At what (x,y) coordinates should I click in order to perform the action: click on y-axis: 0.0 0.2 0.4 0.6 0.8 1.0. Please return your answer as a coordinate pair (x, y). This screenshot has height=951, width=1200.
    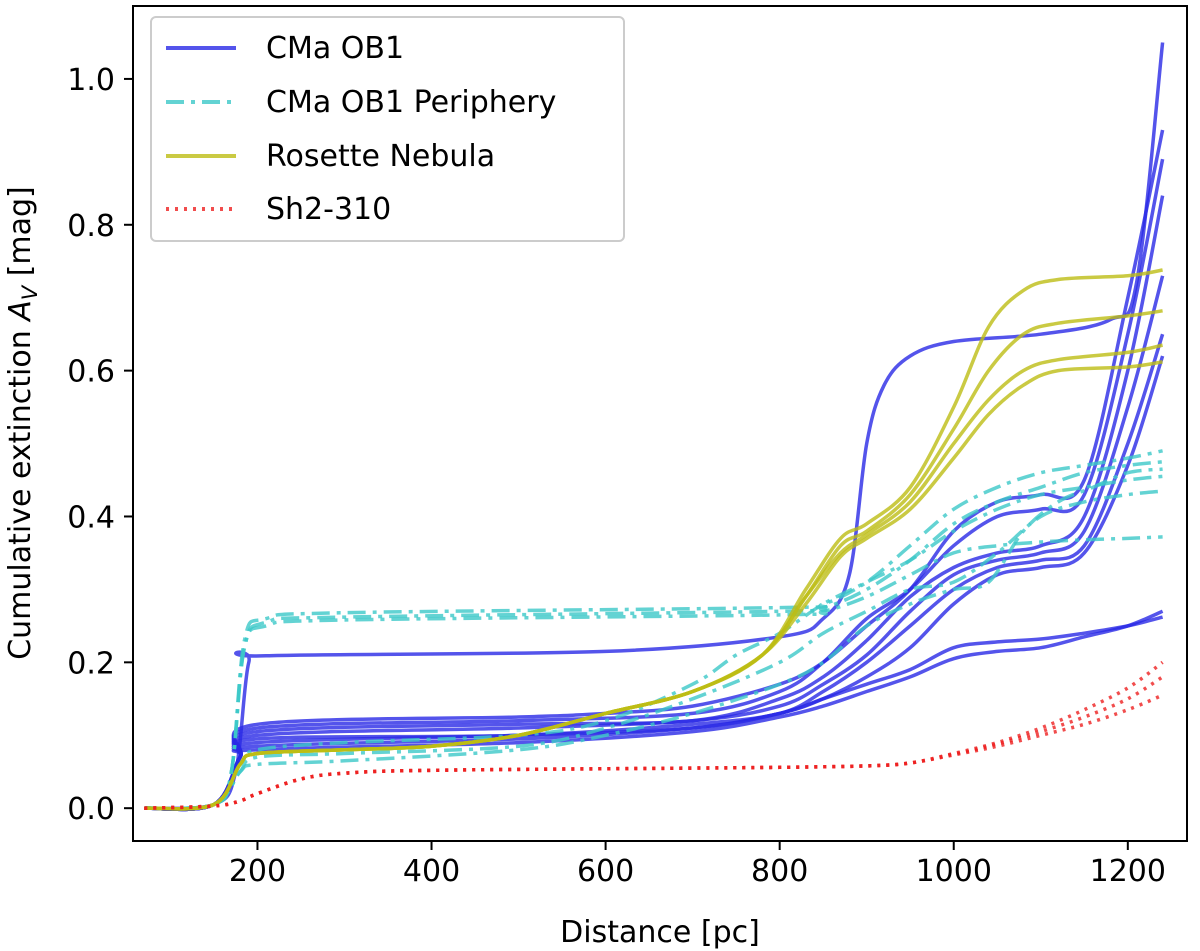
    Looking at the image, I should click on (100, 445).